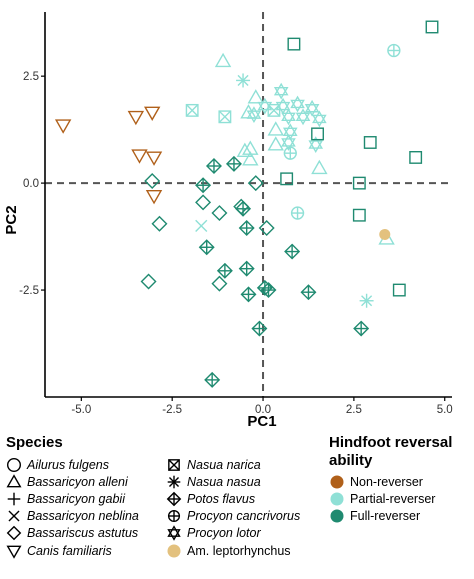  I want to click on species-legend-label: Nasua narica, so click(224, 464).